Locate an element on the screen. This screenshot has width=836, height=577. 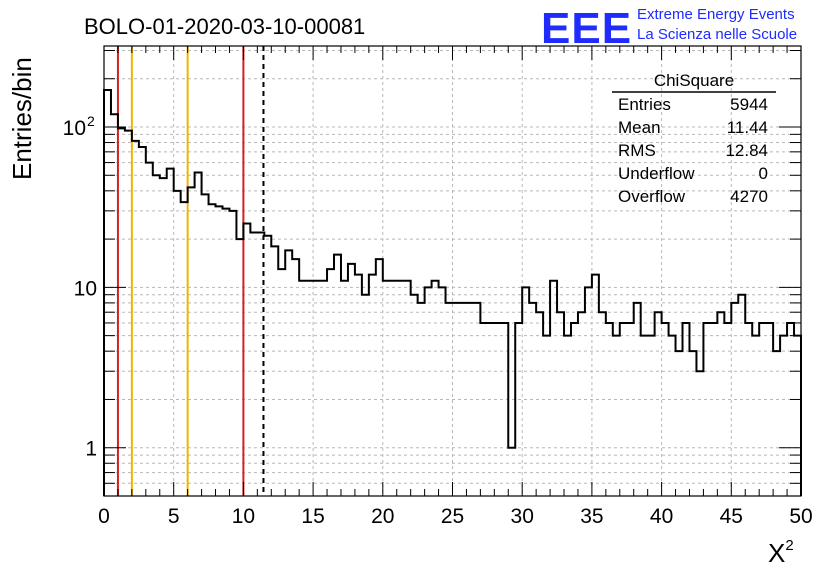
chart-title: BOLO-01-2020-03-10-00081 is located at coordinates (224, 26).